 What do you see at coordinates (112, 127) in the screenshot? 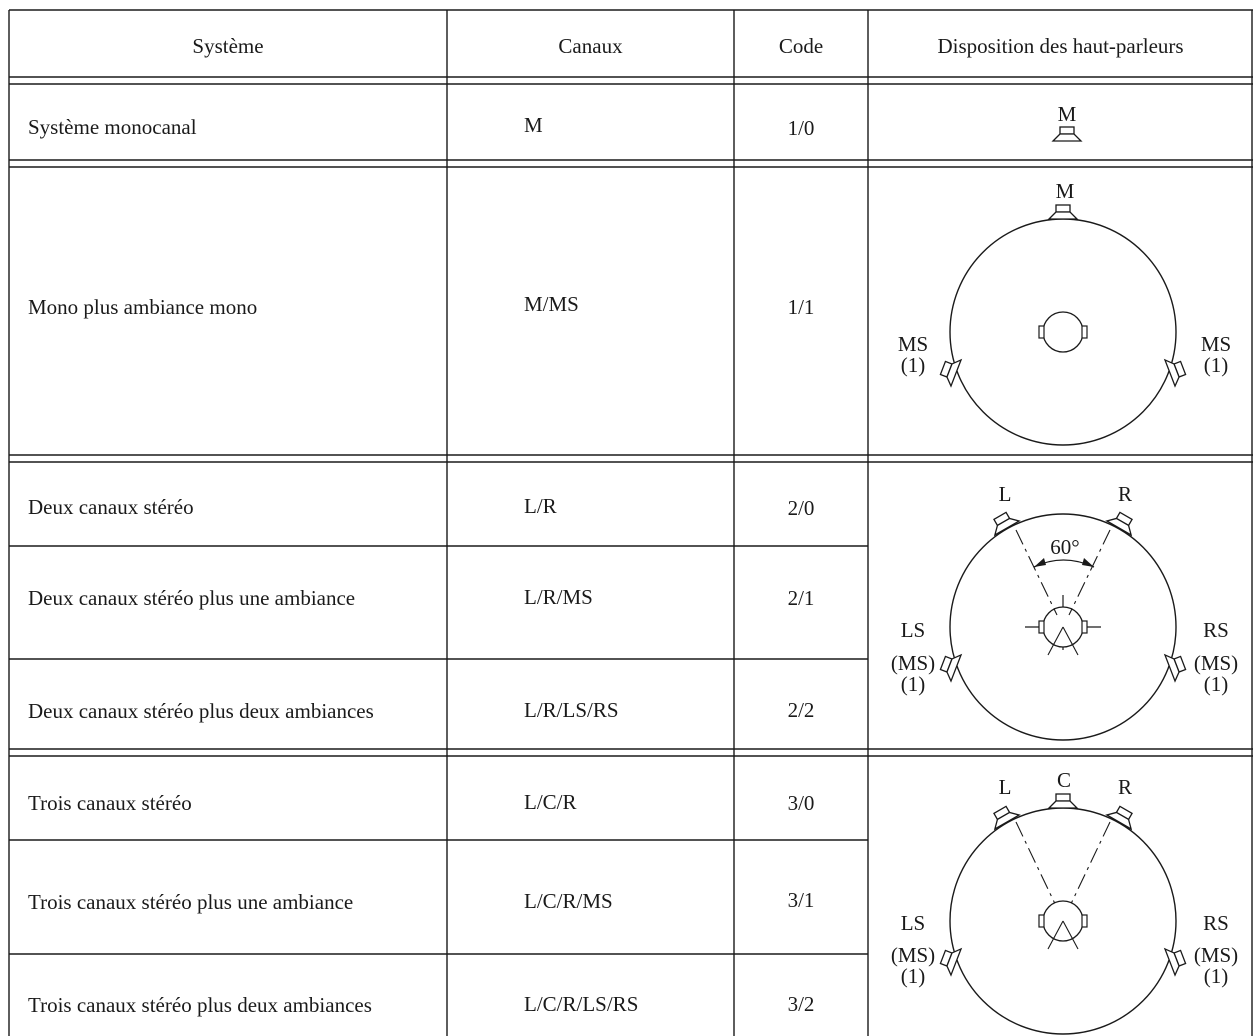
I see `row-1-system: Système monocanal` at bounding box center [112, 127].